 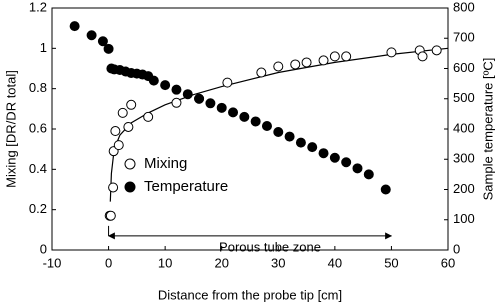 What do you see at coordinates (456, 248) in the screenshot?
I see `y2-tick-label: 0` at bounding box center [456, 248].